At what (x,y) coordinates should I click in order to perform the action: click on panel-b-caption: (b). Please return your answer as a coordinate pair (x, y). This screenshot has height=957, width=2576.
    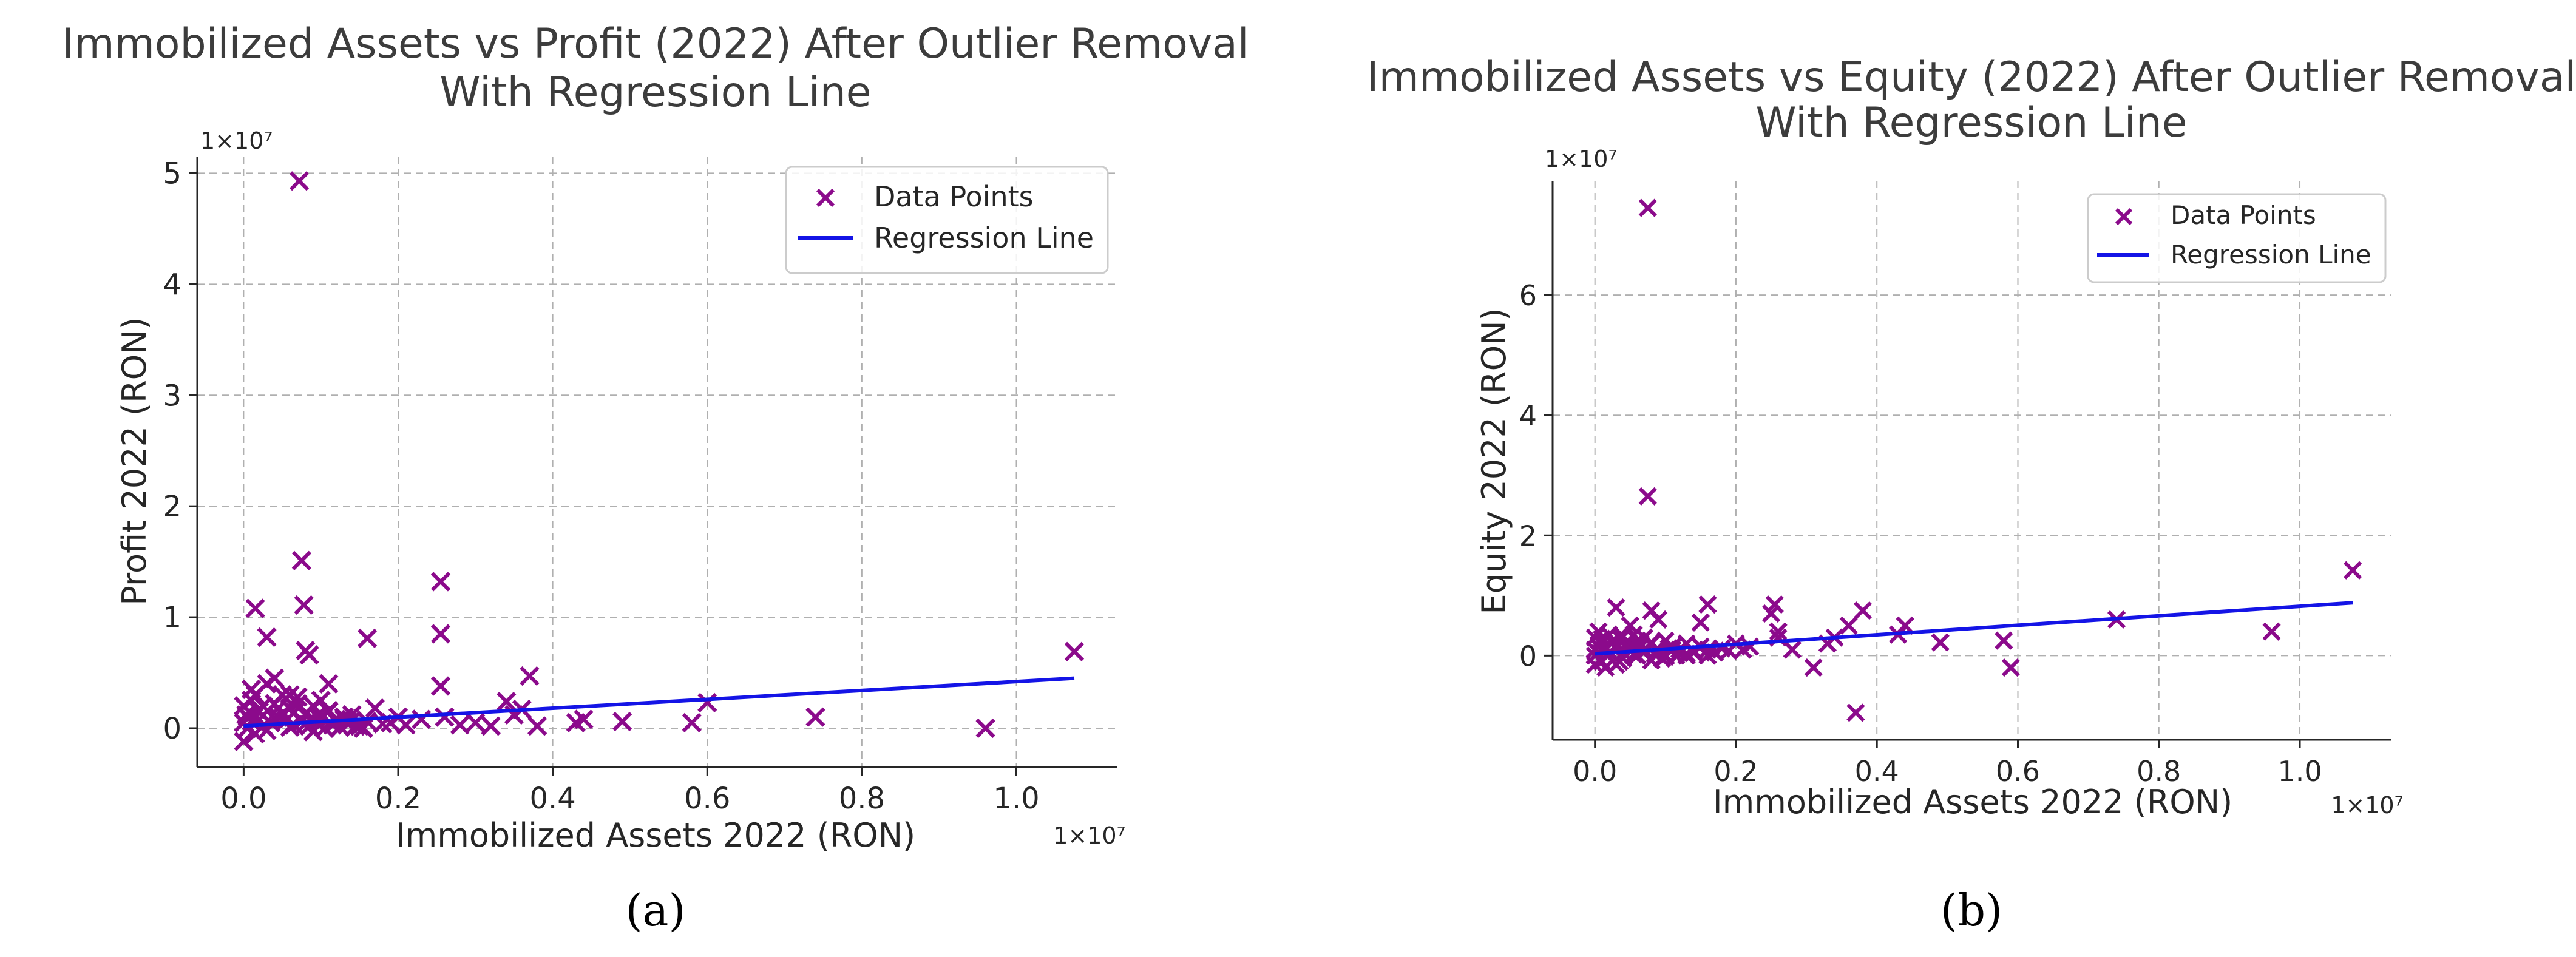
    Looking at the image, I should click on (1971, 910).